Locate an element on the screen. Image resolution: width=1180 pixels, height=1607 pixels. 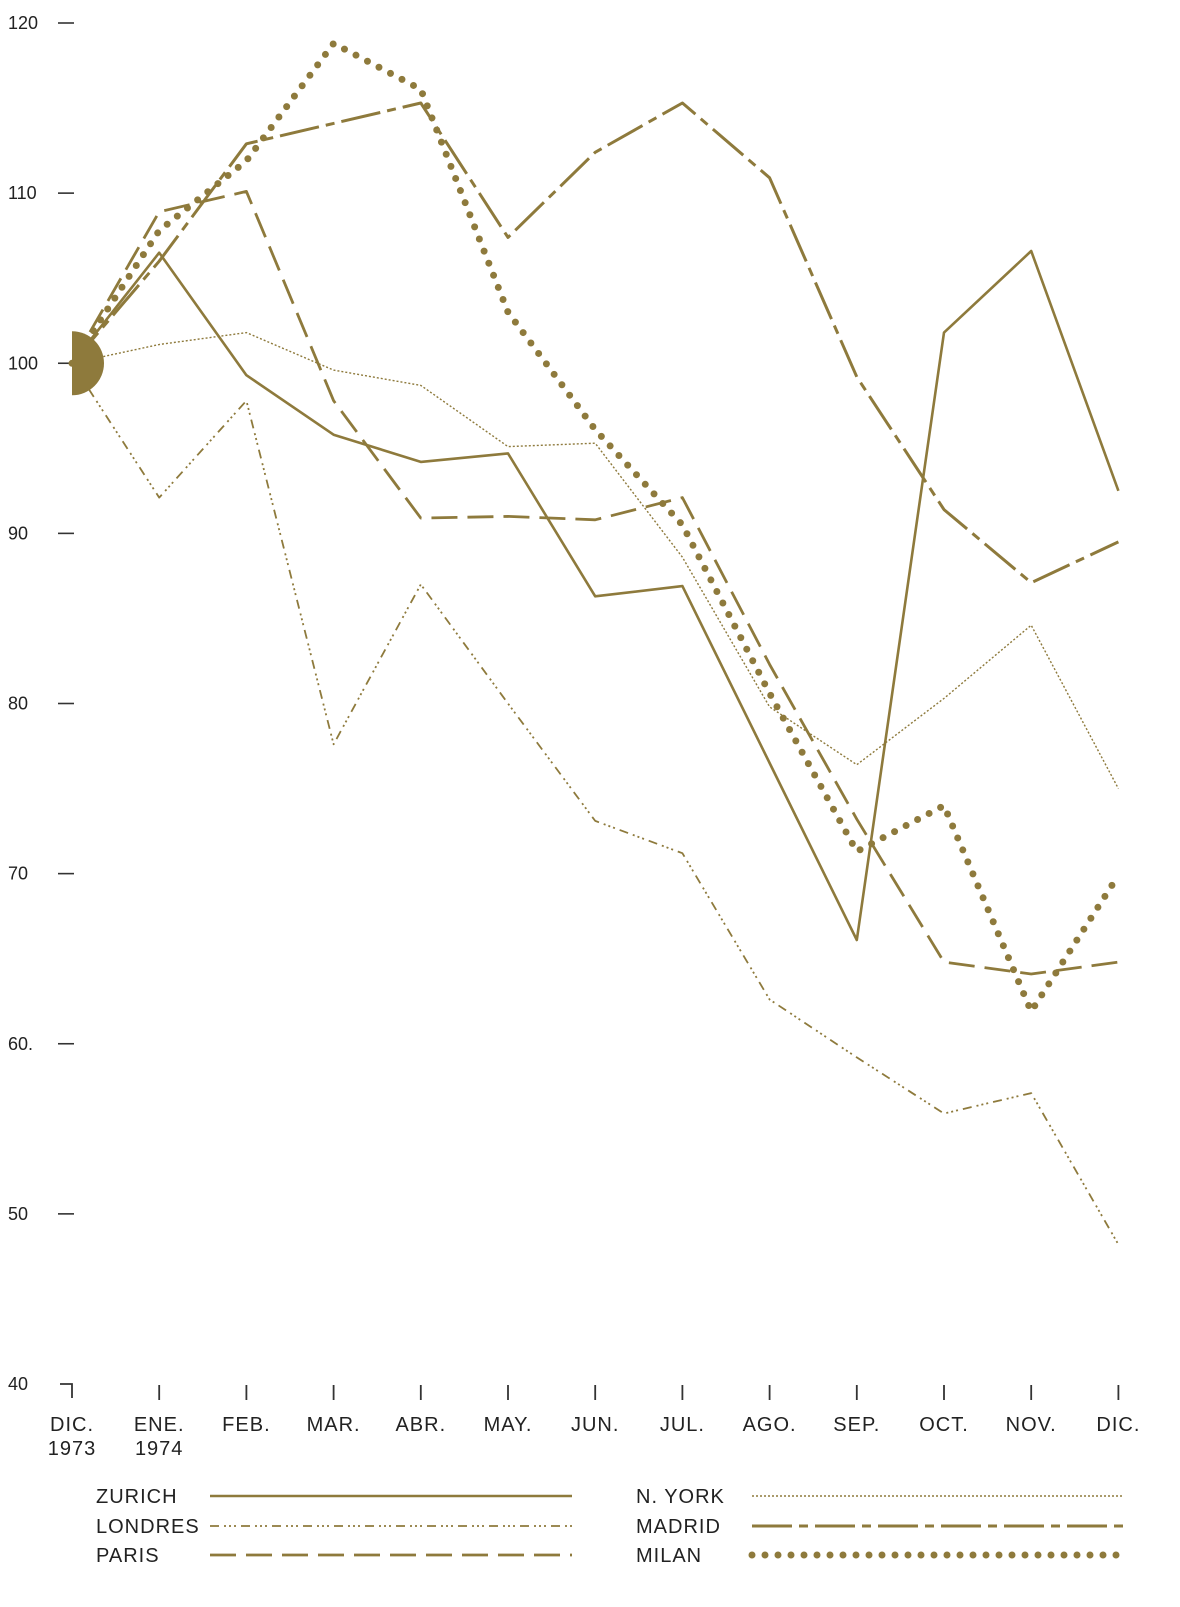
x-tick-label: NOV. is located at coordinates (1031, 1425).